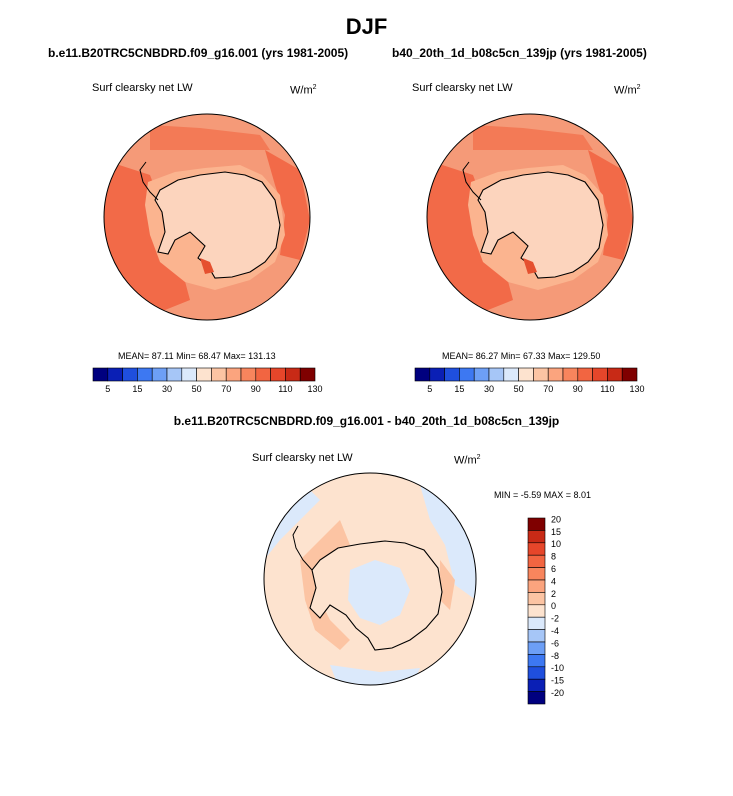 The height and width of the screenshot is (796, 733). Describe the element at coordinates (462, 88) in the screenshot. I see `panel-2-variable-label: Surf clearsky net LW` at that location.